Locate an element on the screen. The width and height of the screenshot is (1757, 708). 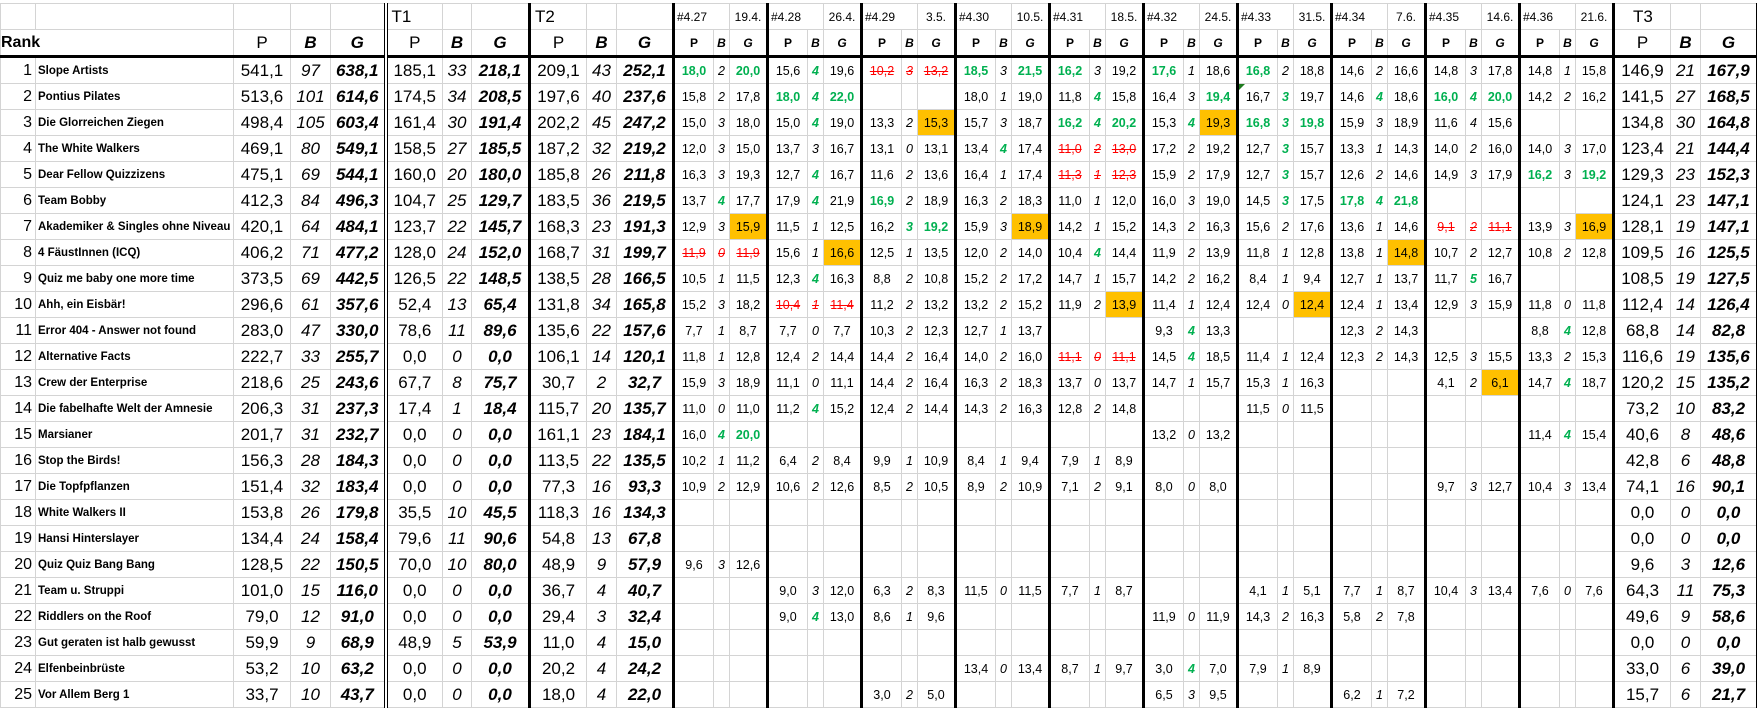
quiz-total-cell: 14,4 is located at coordinates (843, 357).